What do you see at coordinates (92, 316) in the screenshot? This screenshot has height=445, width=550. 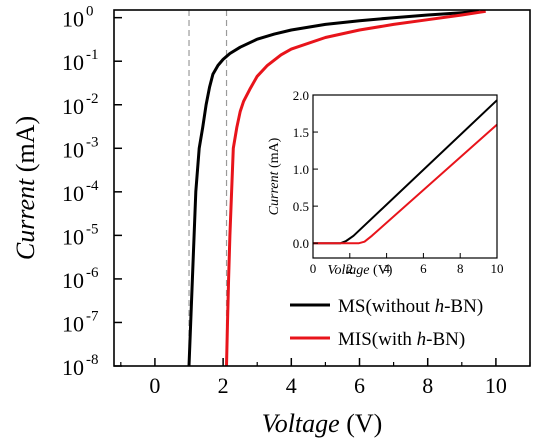 I see `y-tick-exponent: -7` at bounding box center [92, 316].